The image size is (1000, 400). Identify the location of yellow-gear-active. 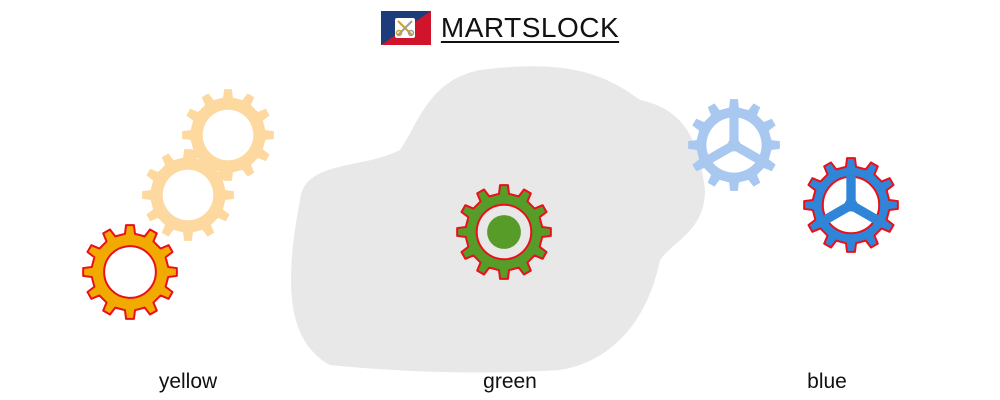
(130, 272).